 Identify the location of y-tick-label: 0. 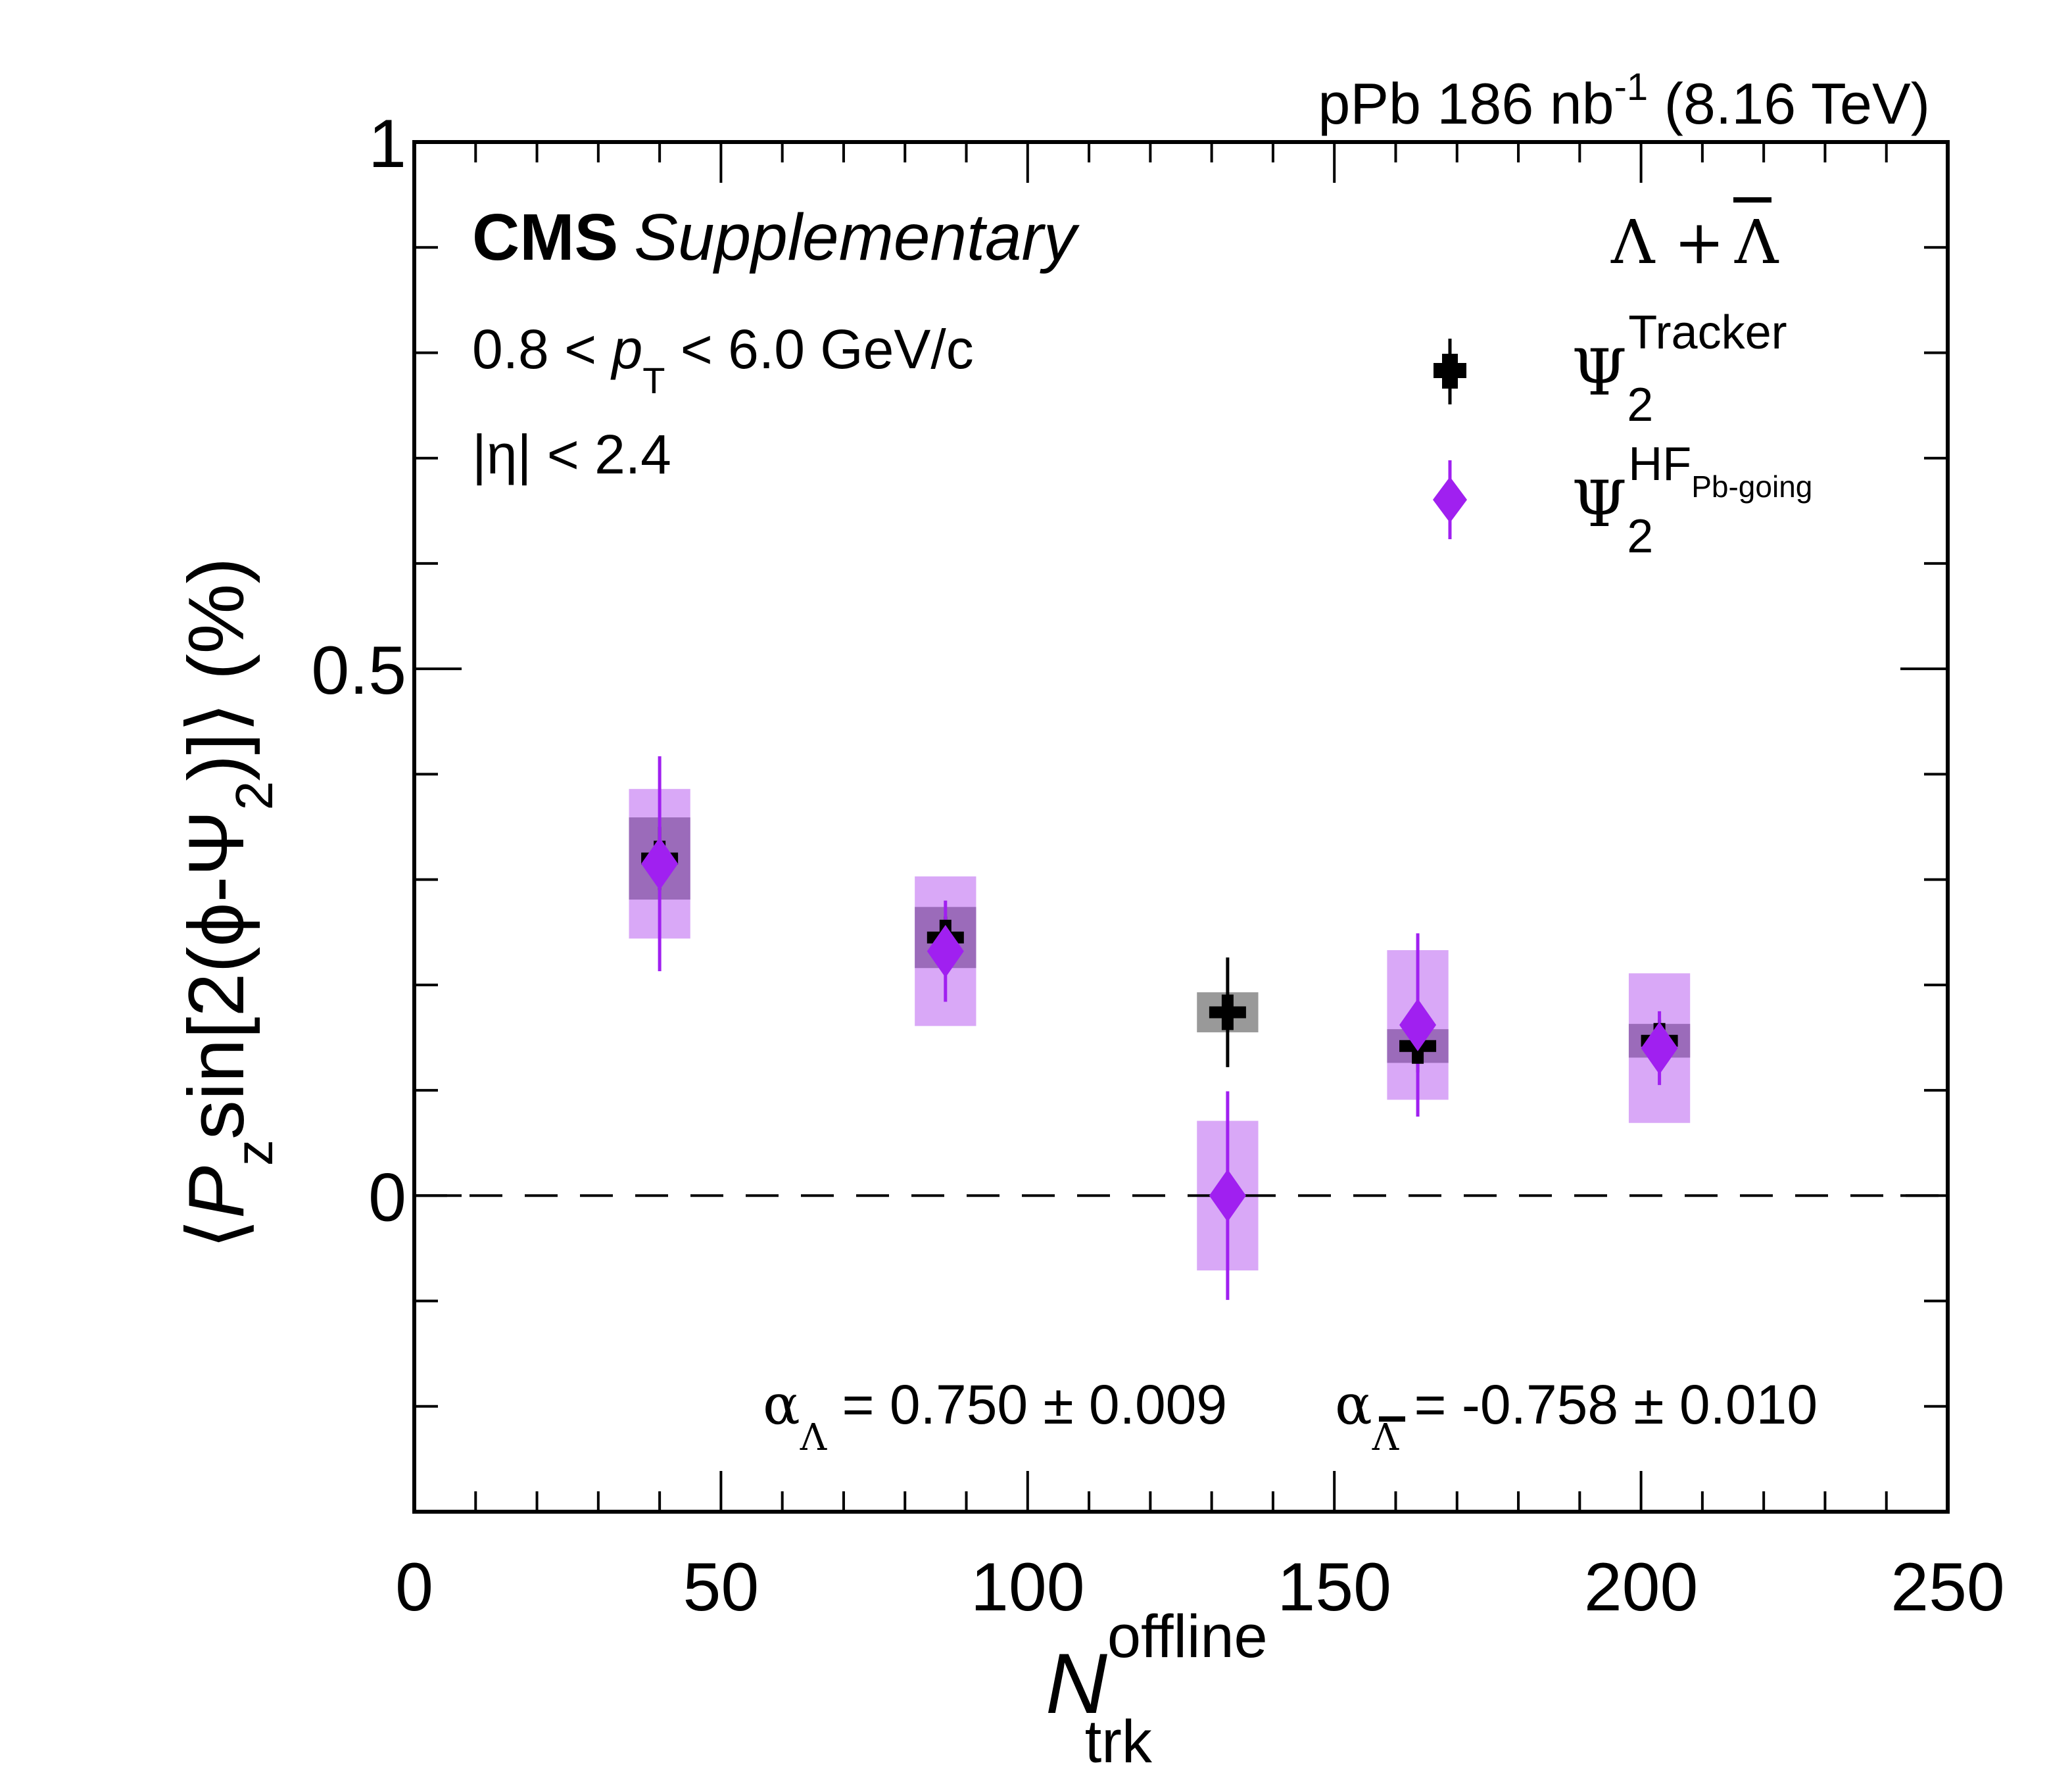
(387, 1197).